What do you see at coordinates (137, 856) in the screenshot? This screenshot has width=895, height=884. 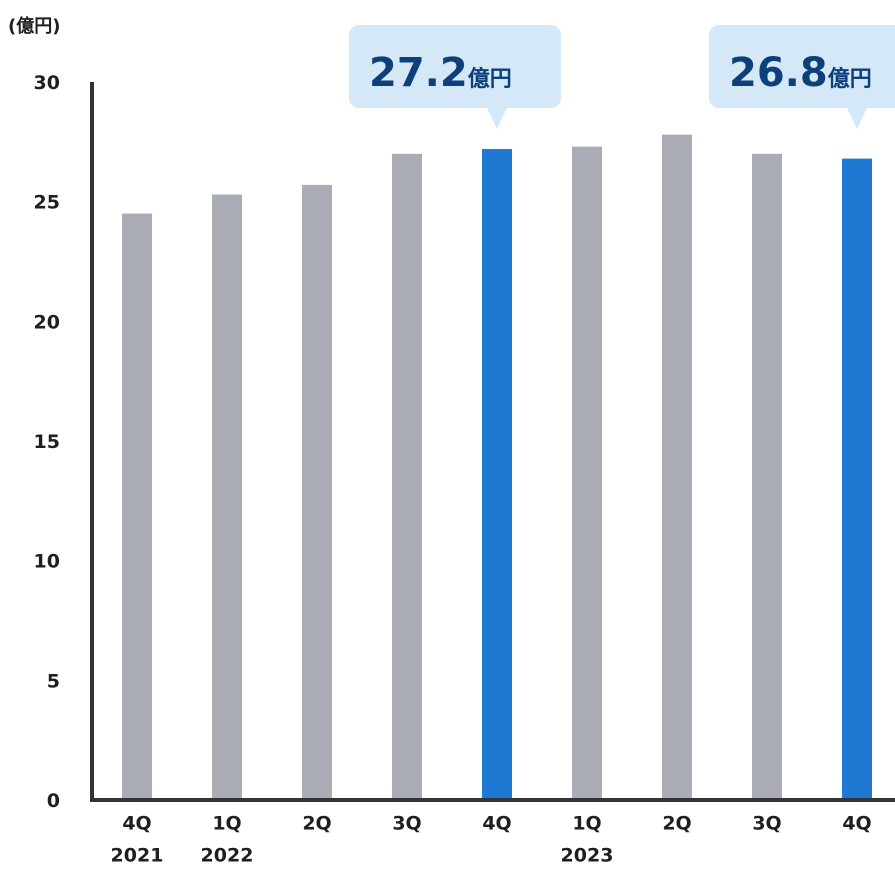 I see `x-year-label: 2021` at bounding box center [137, 856].